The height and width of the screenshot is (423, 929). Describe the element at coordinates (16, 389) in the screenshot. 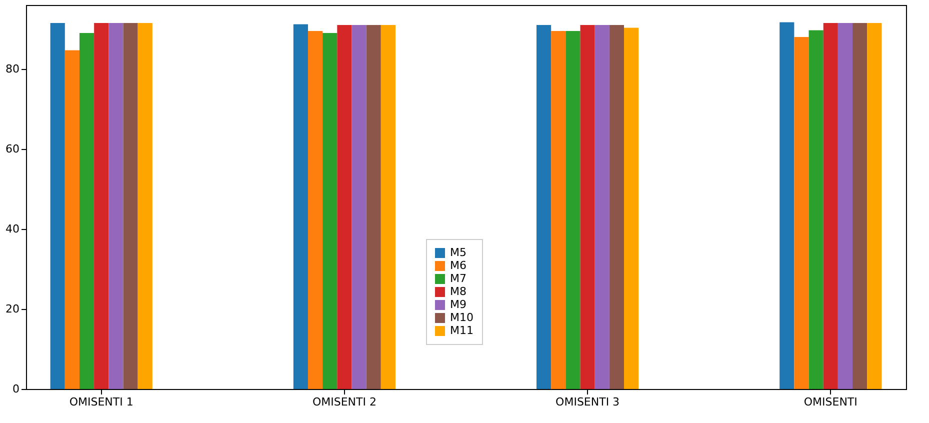

I see `y-tick-label: 0` at that location.